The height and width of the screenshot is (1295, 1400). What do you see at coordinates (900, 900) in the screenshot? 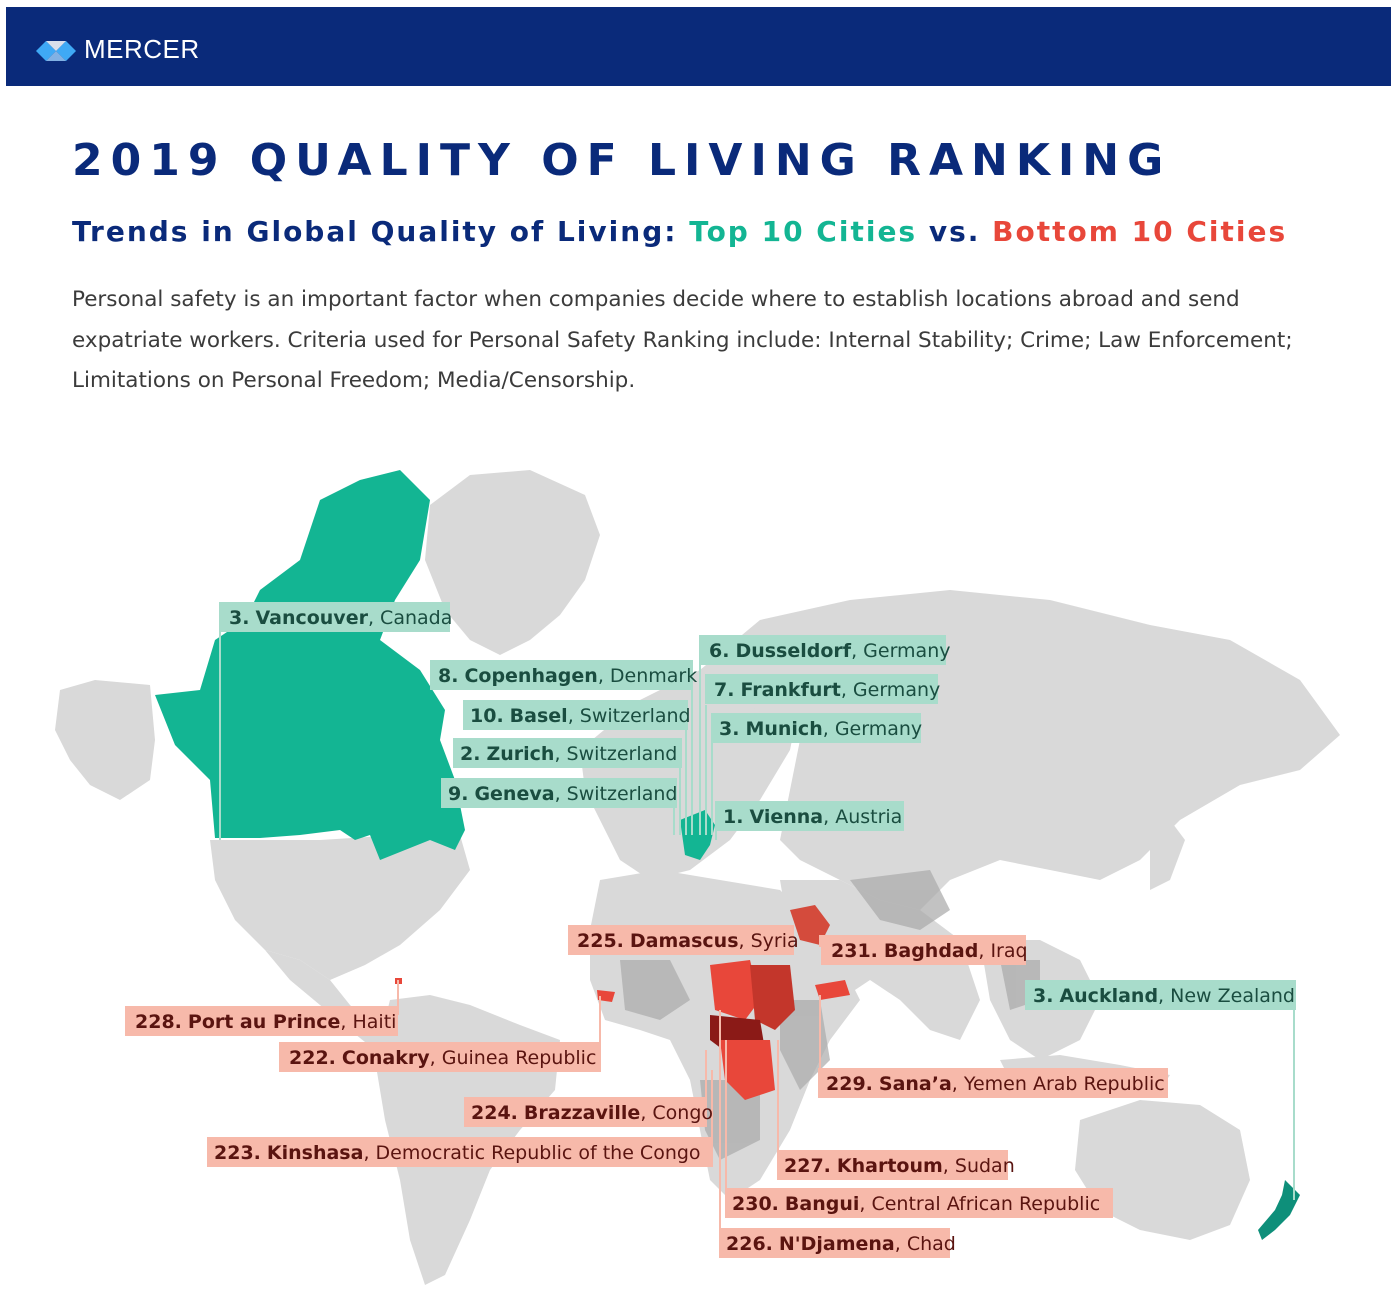
I see `shade-central-asia` at bounding box center [900, 900].